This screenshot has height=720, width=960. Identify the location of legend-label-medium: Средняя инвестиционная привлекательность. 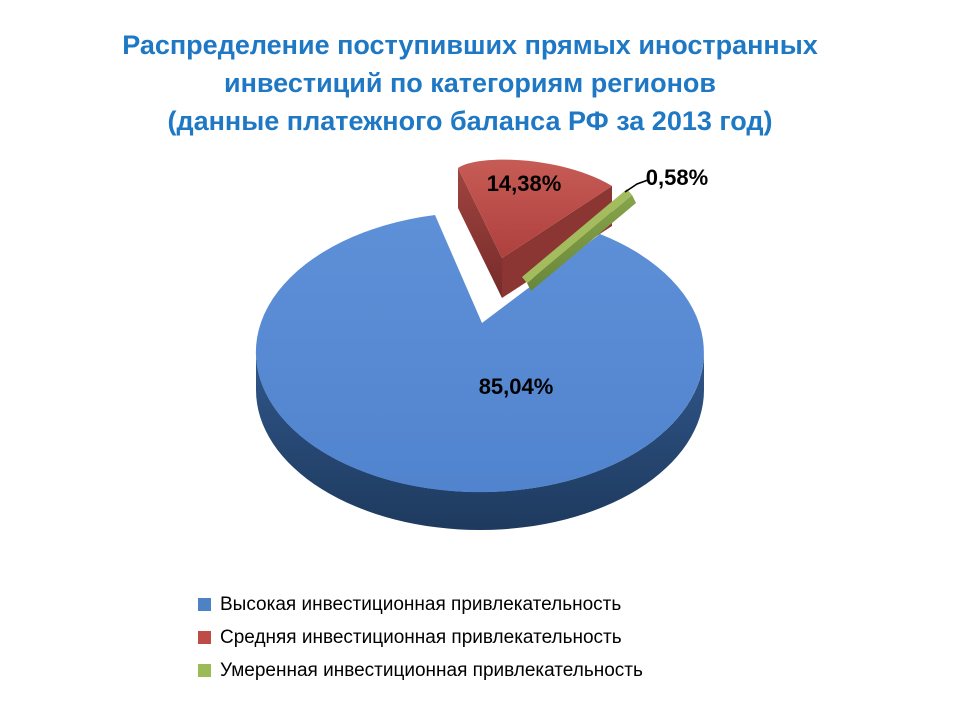
(421, 637).